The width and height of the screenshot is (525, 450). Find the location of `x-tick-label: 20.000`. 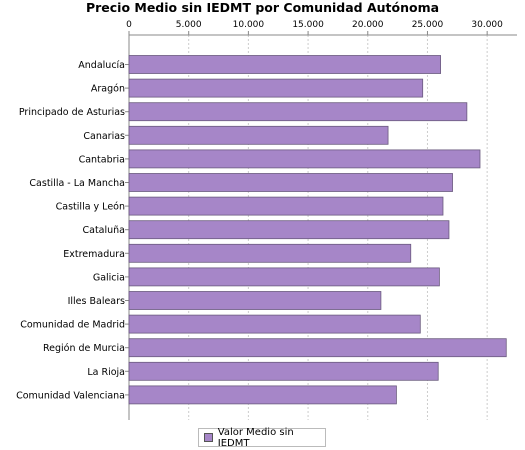

x-tick-label: 20.000 is located at coordinates (368, 25).